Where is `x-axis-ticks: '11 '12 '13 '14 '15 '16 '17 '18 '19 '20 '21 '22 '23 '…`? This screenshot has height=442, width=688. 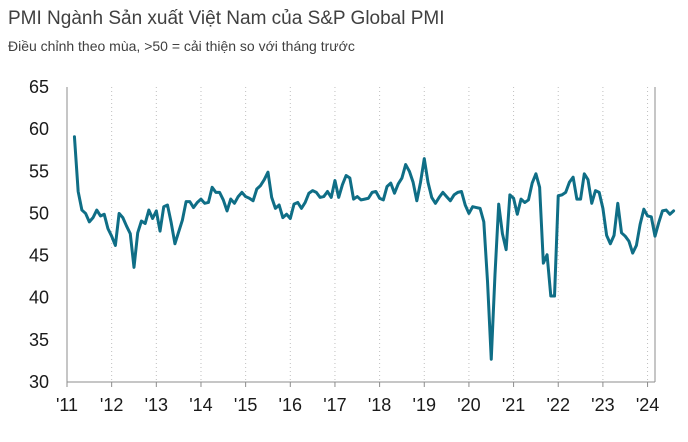
x-axis-ticks: '11 '12 '13 '14 '15 '16 '17 '18 '19 '20 '21 '22 '23 '… is located at coordinates (357, 398).